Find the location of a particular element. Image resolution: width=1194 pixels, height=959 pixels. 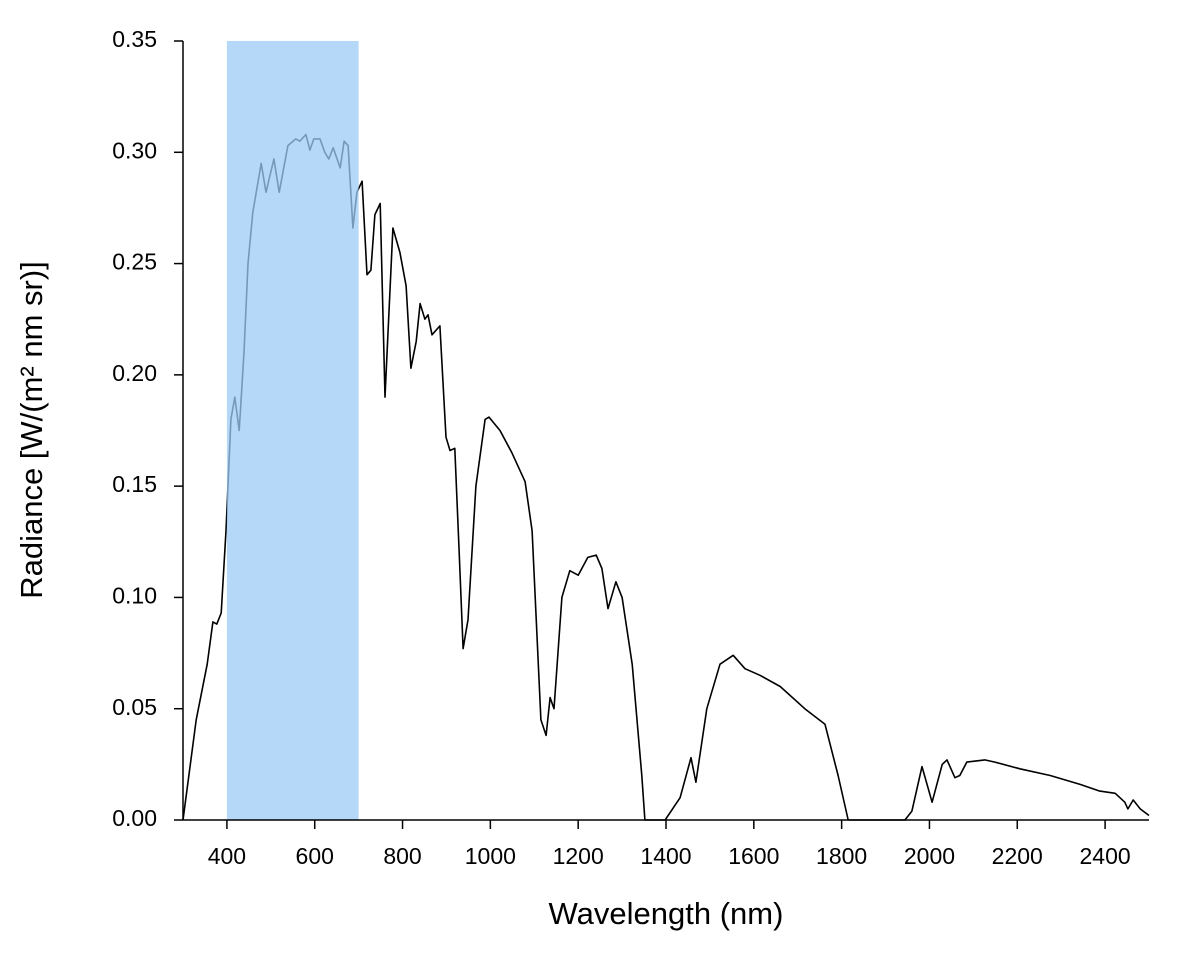

x-tick-label: 1400 is located at coordinates (665, 856).